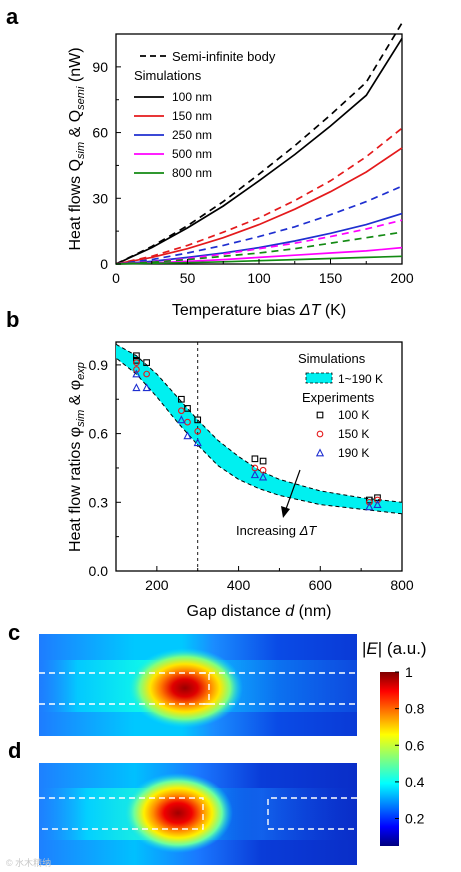 This screenshot has width=461, height=872. I want to click on x-tick-label: 0, so click(116, 278).